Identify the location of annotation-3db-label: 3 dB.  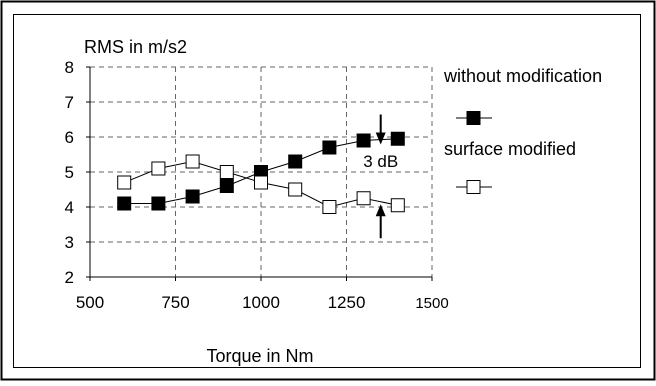
(380, 161).